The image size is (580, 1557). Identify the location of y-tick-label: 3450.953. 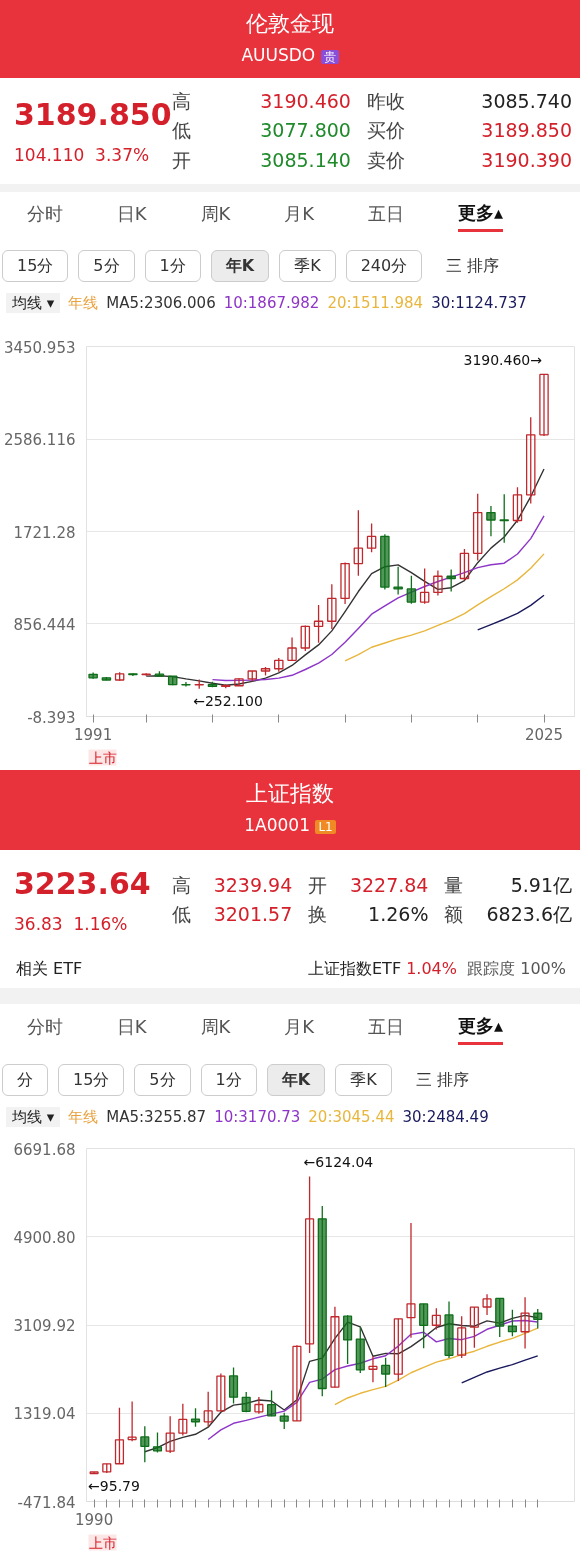
(39, 347).